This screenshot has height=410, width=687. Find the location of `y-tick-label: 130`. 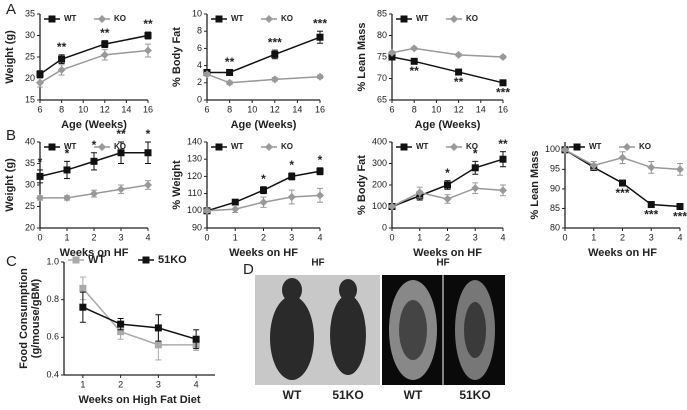

y-tick-label: 130 is located at coordinates (194, 159).